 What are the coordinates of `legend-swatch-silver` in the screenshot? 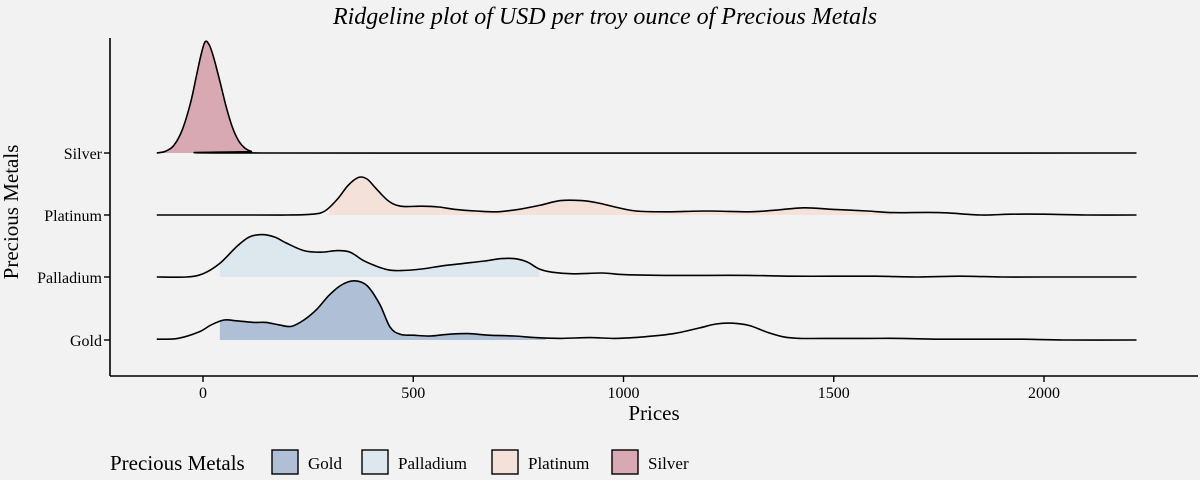 It's located at (625, 462).